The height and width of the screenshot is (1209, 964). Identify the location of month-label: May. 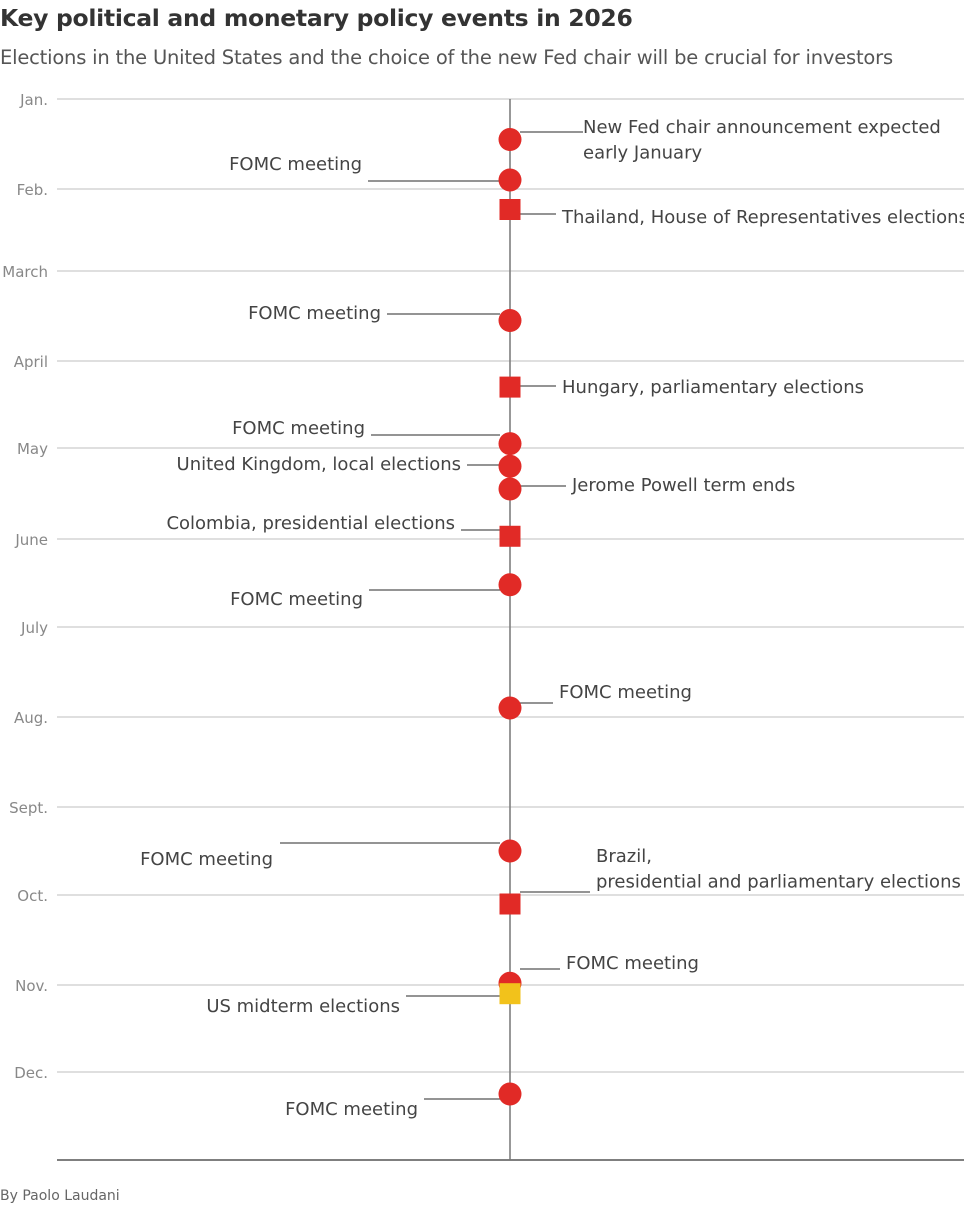
(32, 449).